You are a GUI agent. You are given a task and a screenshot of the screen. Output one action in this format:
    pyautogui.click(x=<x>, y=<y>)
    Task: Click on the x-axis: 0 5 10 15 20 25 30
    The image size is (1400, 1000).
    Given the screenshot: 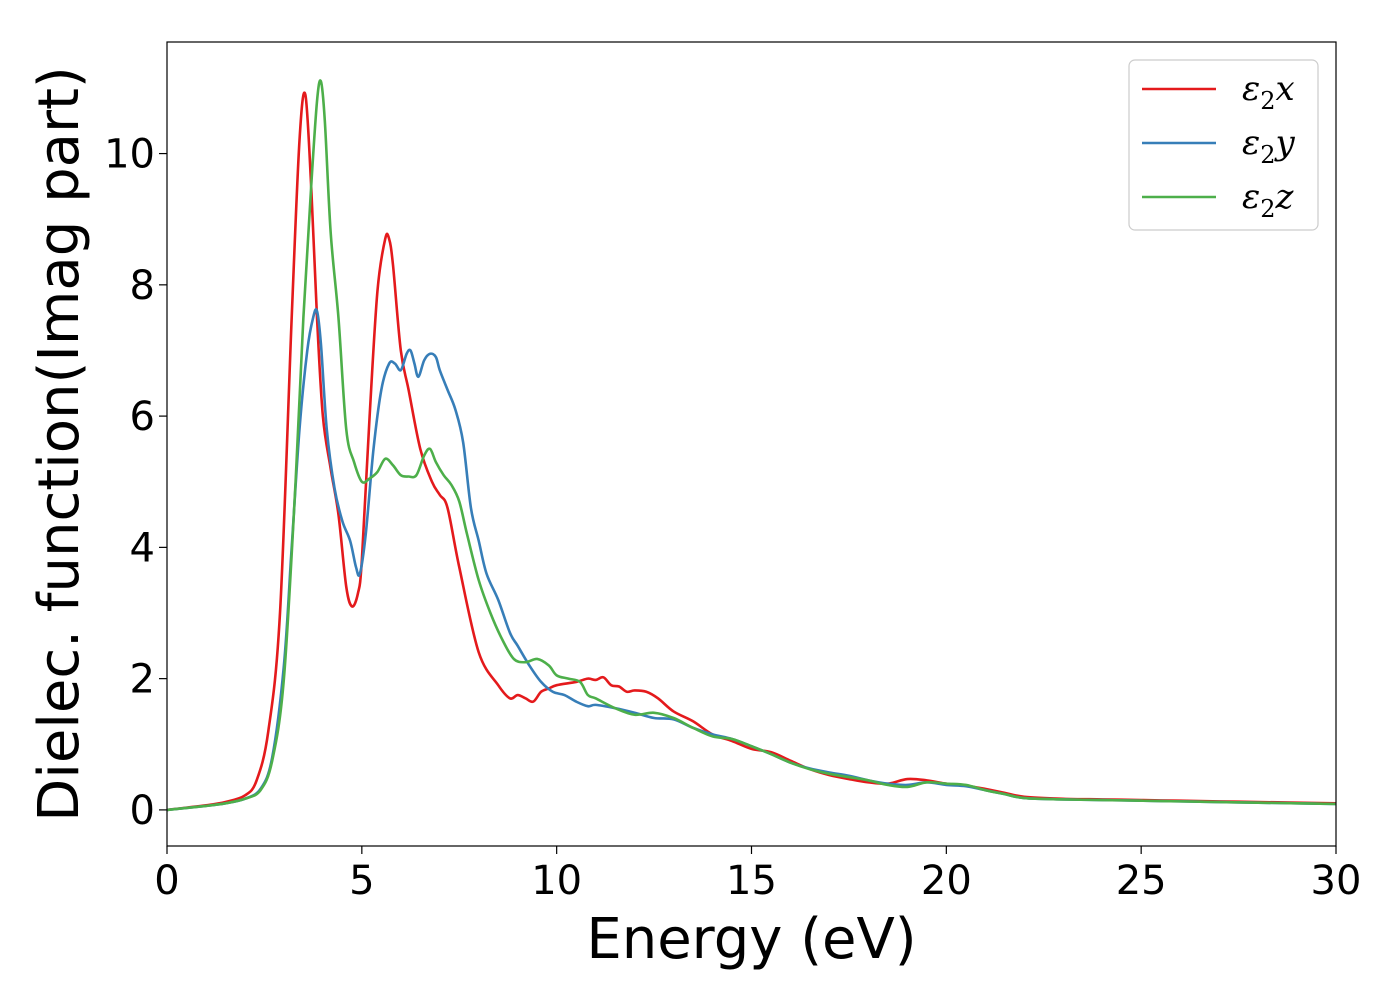 What is the action you would take?
    pyautogui.click(x=757, y=875)
    